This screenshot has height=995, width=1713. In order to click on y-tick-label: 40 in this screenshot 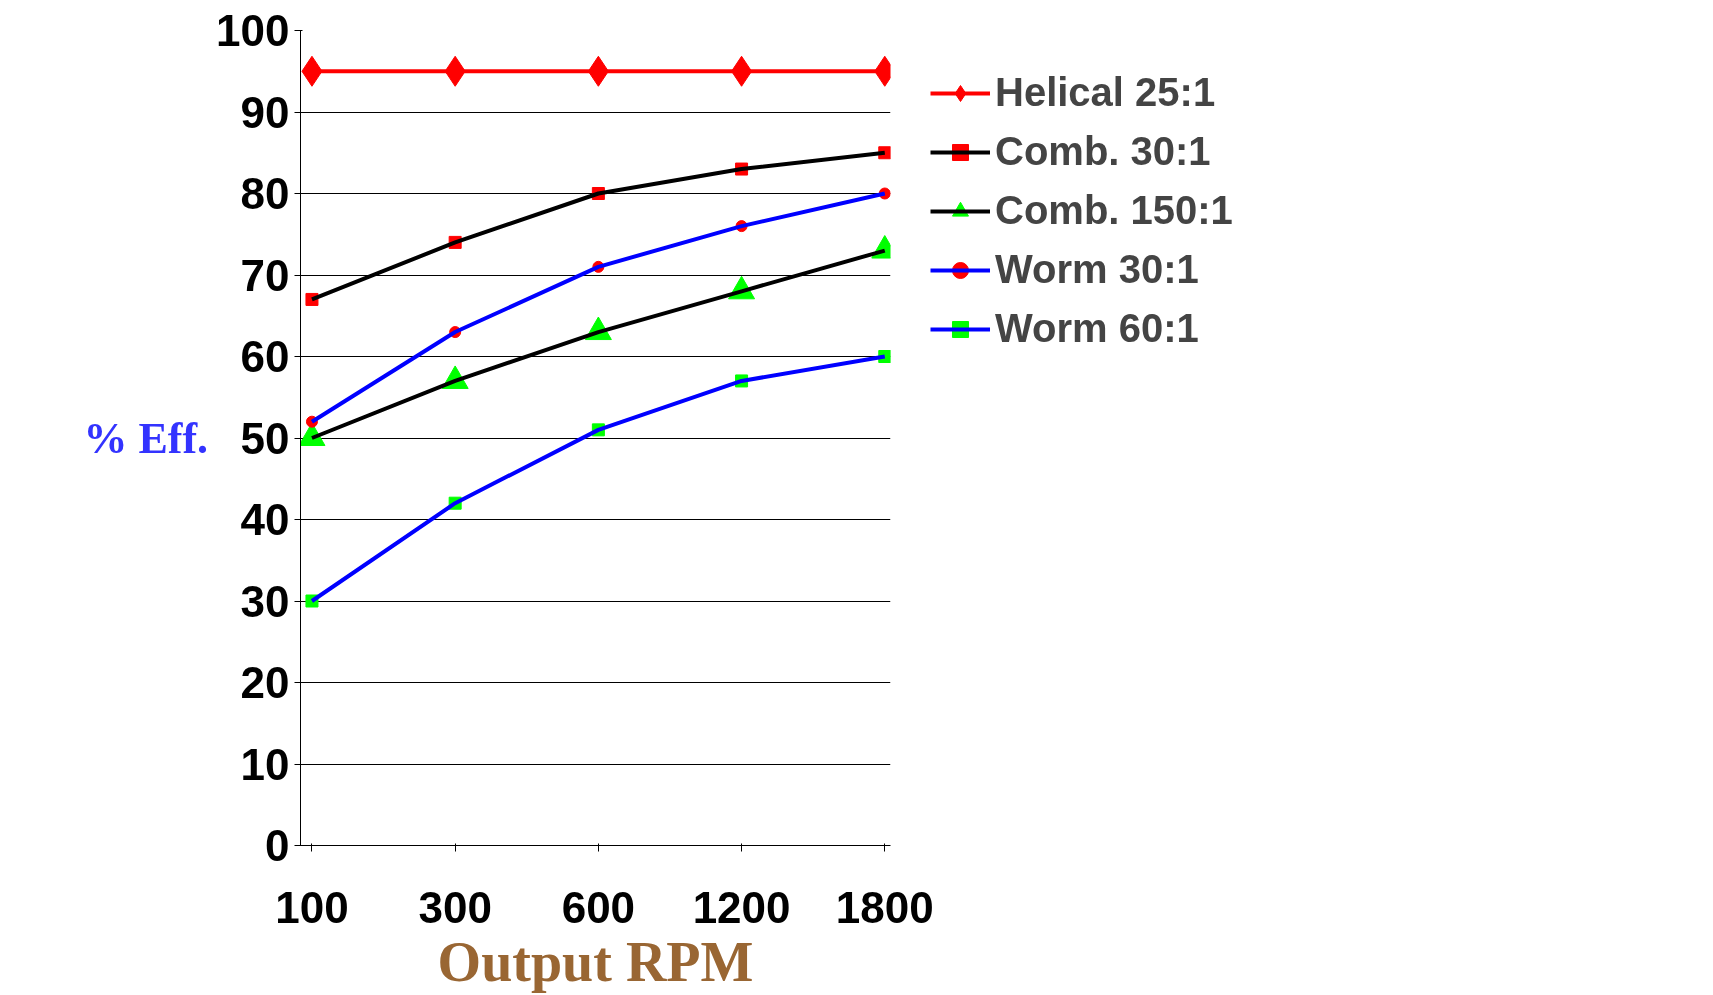, I will do `click(265, 519)`.